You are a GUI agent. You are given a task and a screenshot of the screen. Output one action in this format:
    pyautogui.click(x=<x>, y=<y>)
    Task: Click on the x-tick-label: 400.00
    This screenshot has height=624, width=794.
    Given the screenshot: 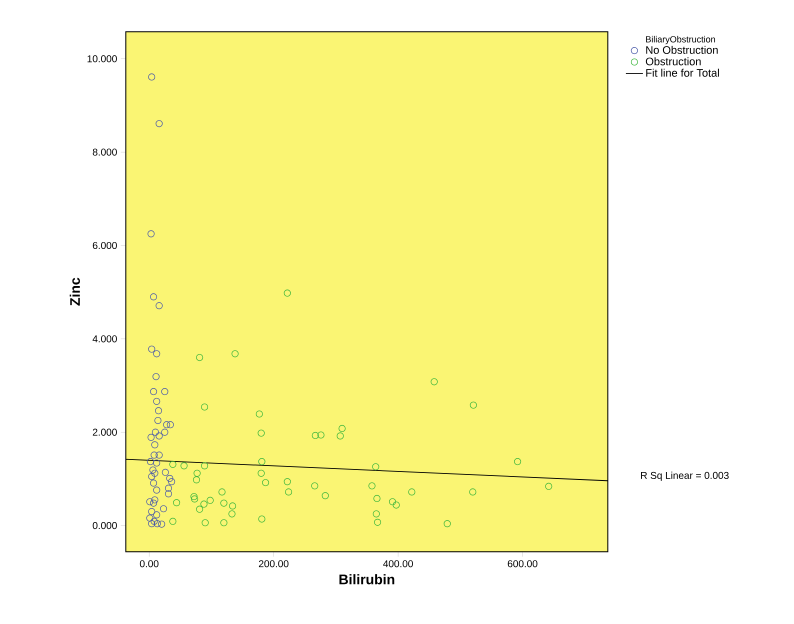 What is the action you would take?
    pyautogui.click(x=398, y=564)
    